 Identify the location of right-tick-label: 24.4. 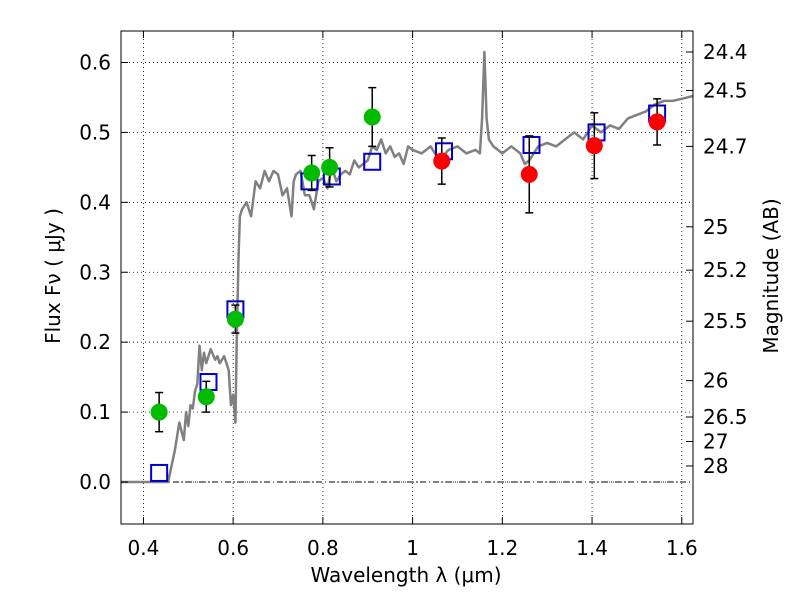
(725, 52).